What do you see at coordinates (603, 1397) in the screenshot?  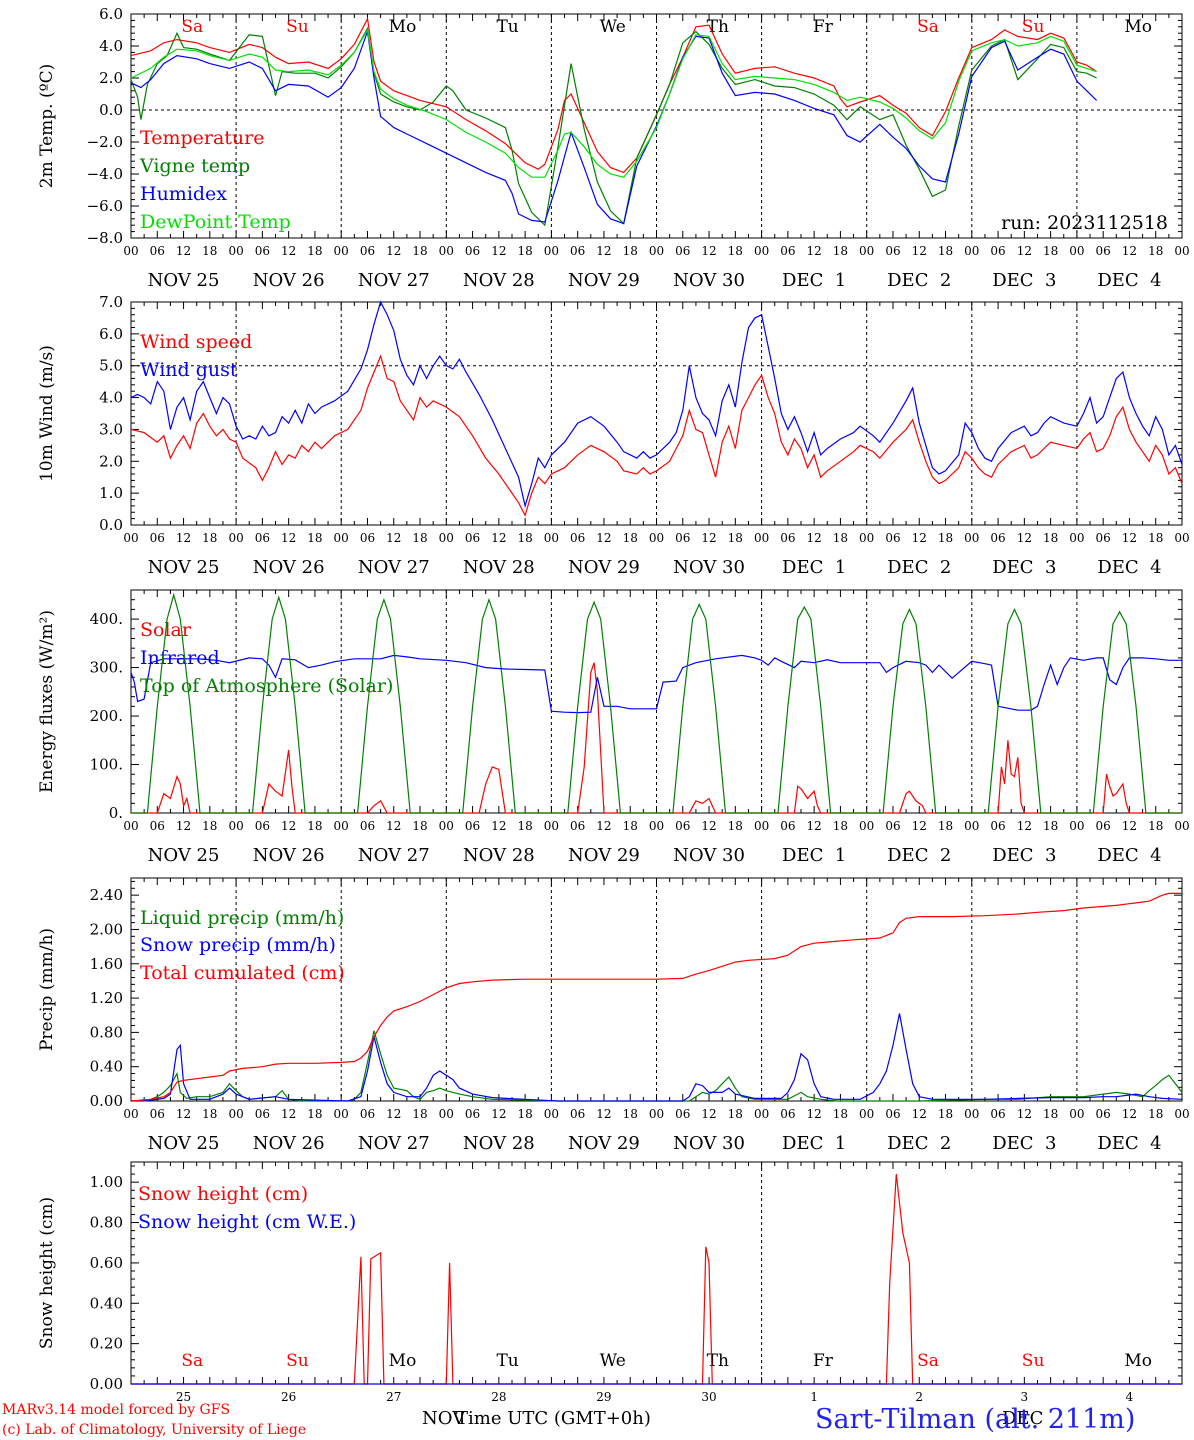 I see `day-number-label: 29` at bounding box center [603, 1397].